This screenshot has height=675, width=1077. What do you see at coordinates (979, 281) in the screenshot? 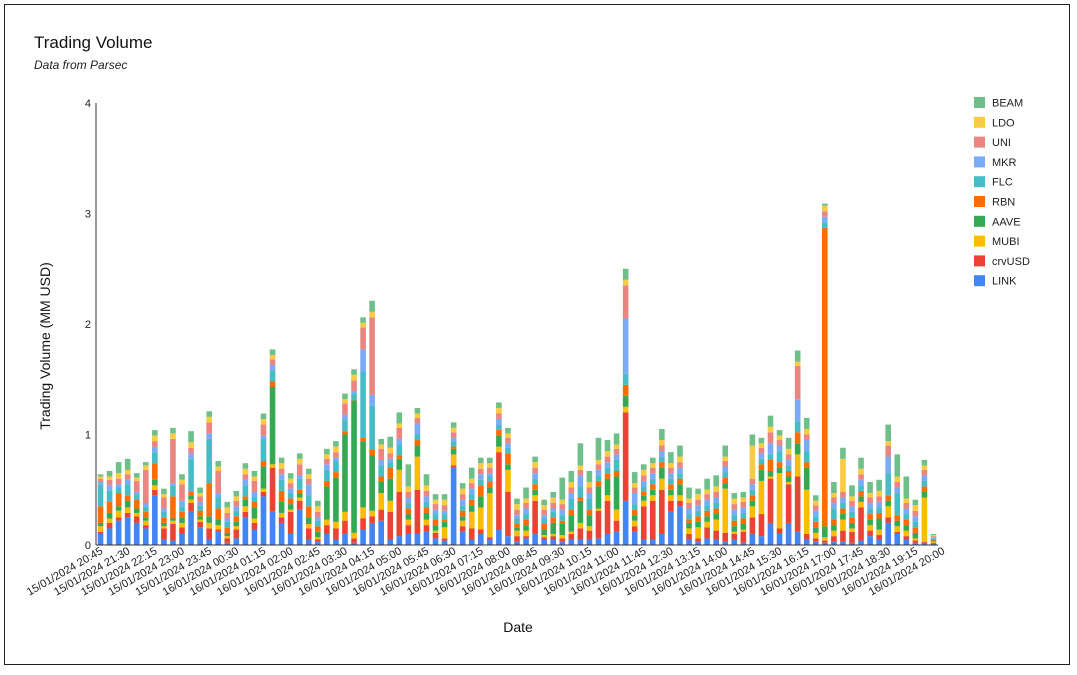
I see `legend-swatch` at bounding box center [979, 281].